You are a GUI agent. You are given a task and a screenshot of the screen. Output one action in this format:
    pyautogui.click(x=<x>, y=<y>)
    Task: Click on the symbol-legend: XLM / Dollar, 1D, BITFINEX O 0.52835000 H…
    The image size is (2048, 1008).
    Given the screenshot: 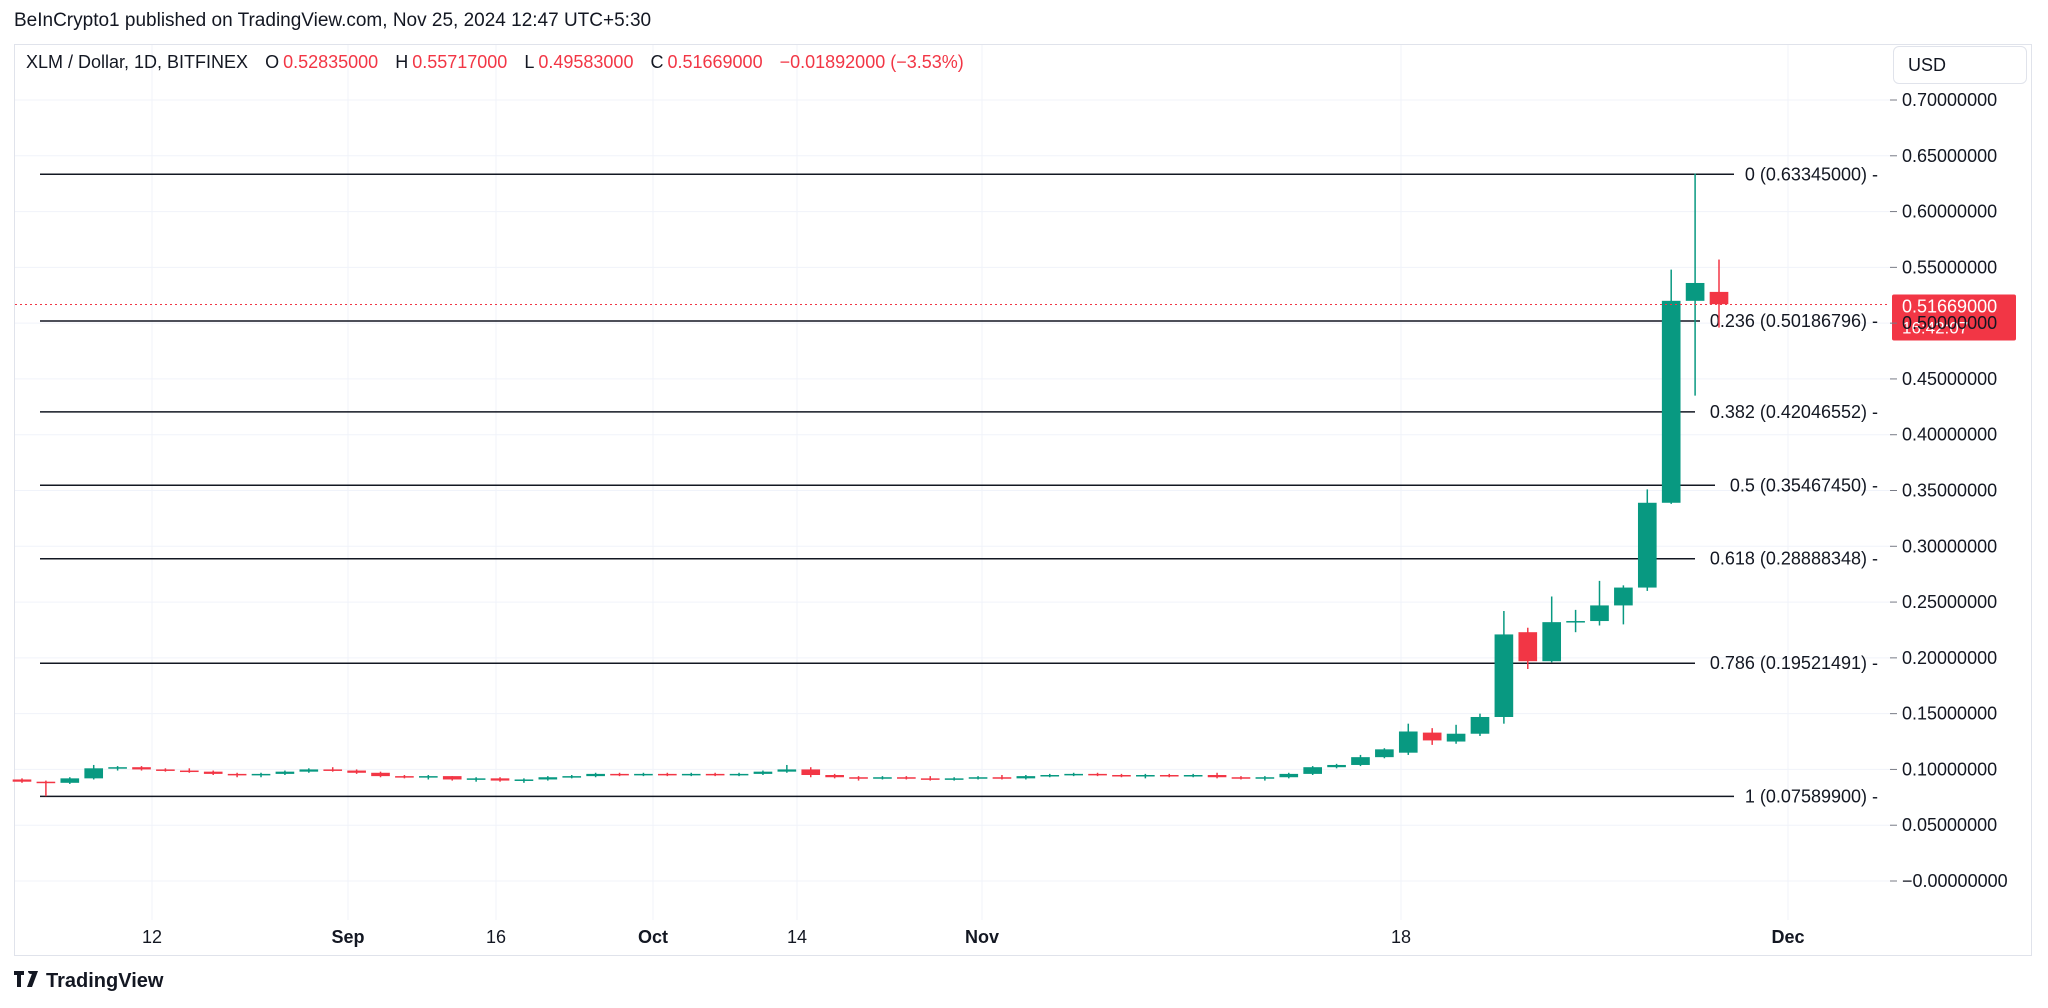 What is the action you would take?
    pyautogui.click(x=497, y=62)
    